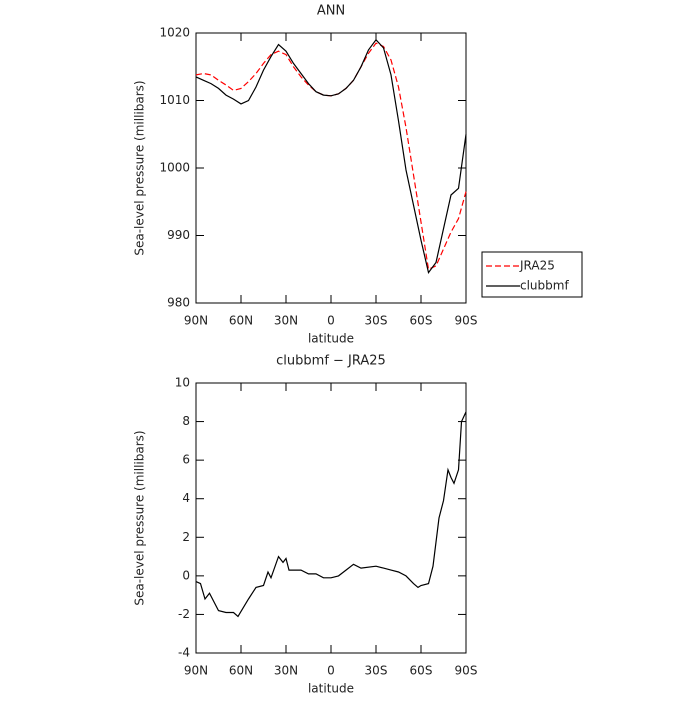  What do you see at coordinates (186, 421) in the screenshot?
I see `y-tick-label: 8` at bounding box center [186, 421].